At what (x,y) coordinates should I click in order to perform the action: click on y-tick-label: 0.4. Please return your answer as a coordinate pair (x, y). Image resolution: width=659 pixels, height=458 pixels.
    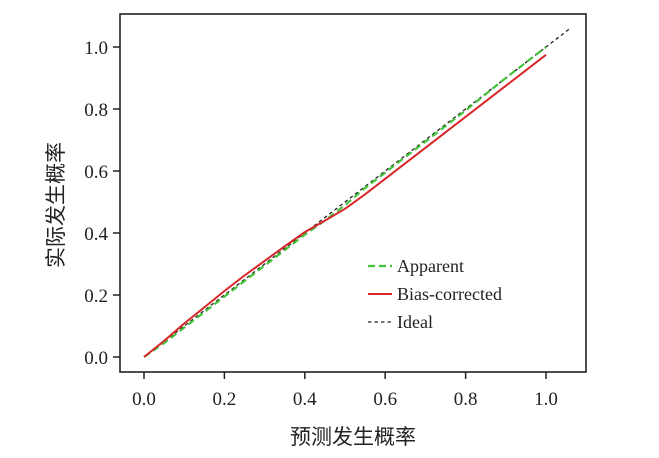
    Looking at the image, I should click on (96, 234).